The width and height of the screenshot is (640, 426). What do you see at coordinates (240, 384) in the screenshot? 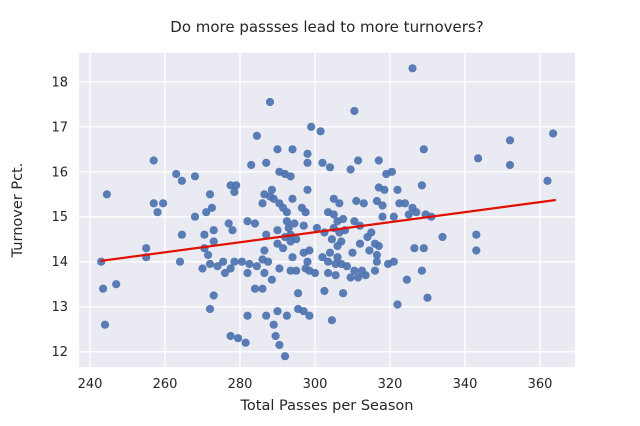
I see `x-tick-label: 280` at bounding box center [240, 384].